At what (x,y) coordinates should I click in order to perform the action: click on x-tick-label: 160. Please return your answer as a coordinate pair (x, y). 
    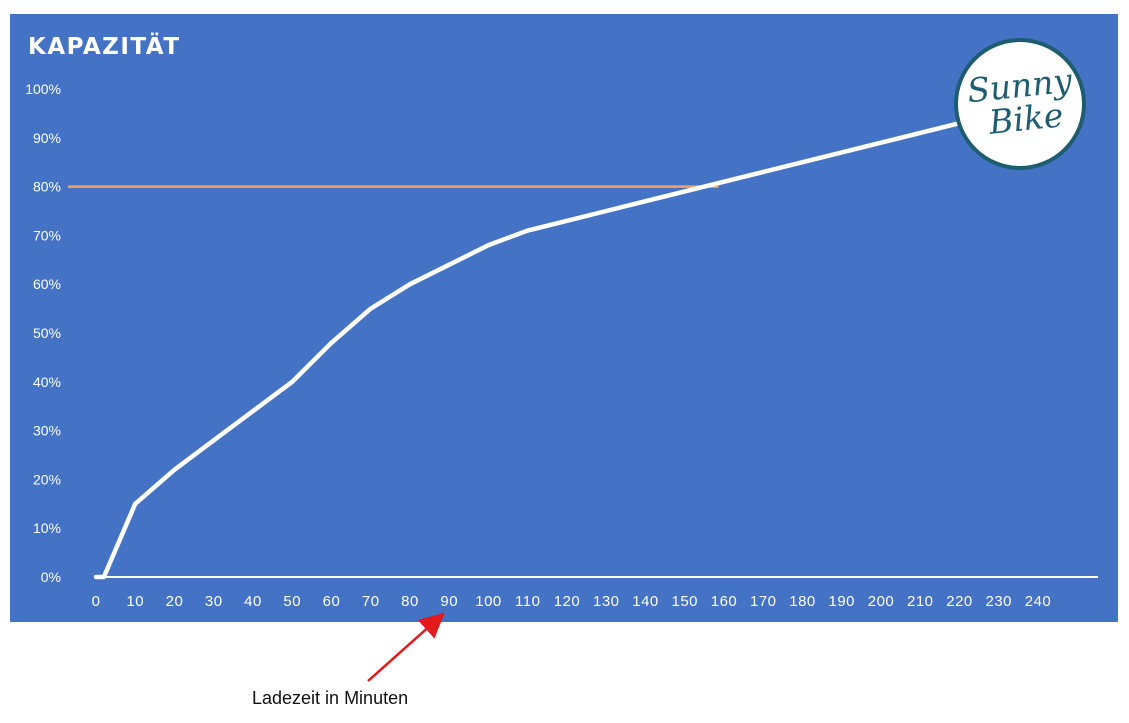
    Looking at the image, I should click on (724, 601).